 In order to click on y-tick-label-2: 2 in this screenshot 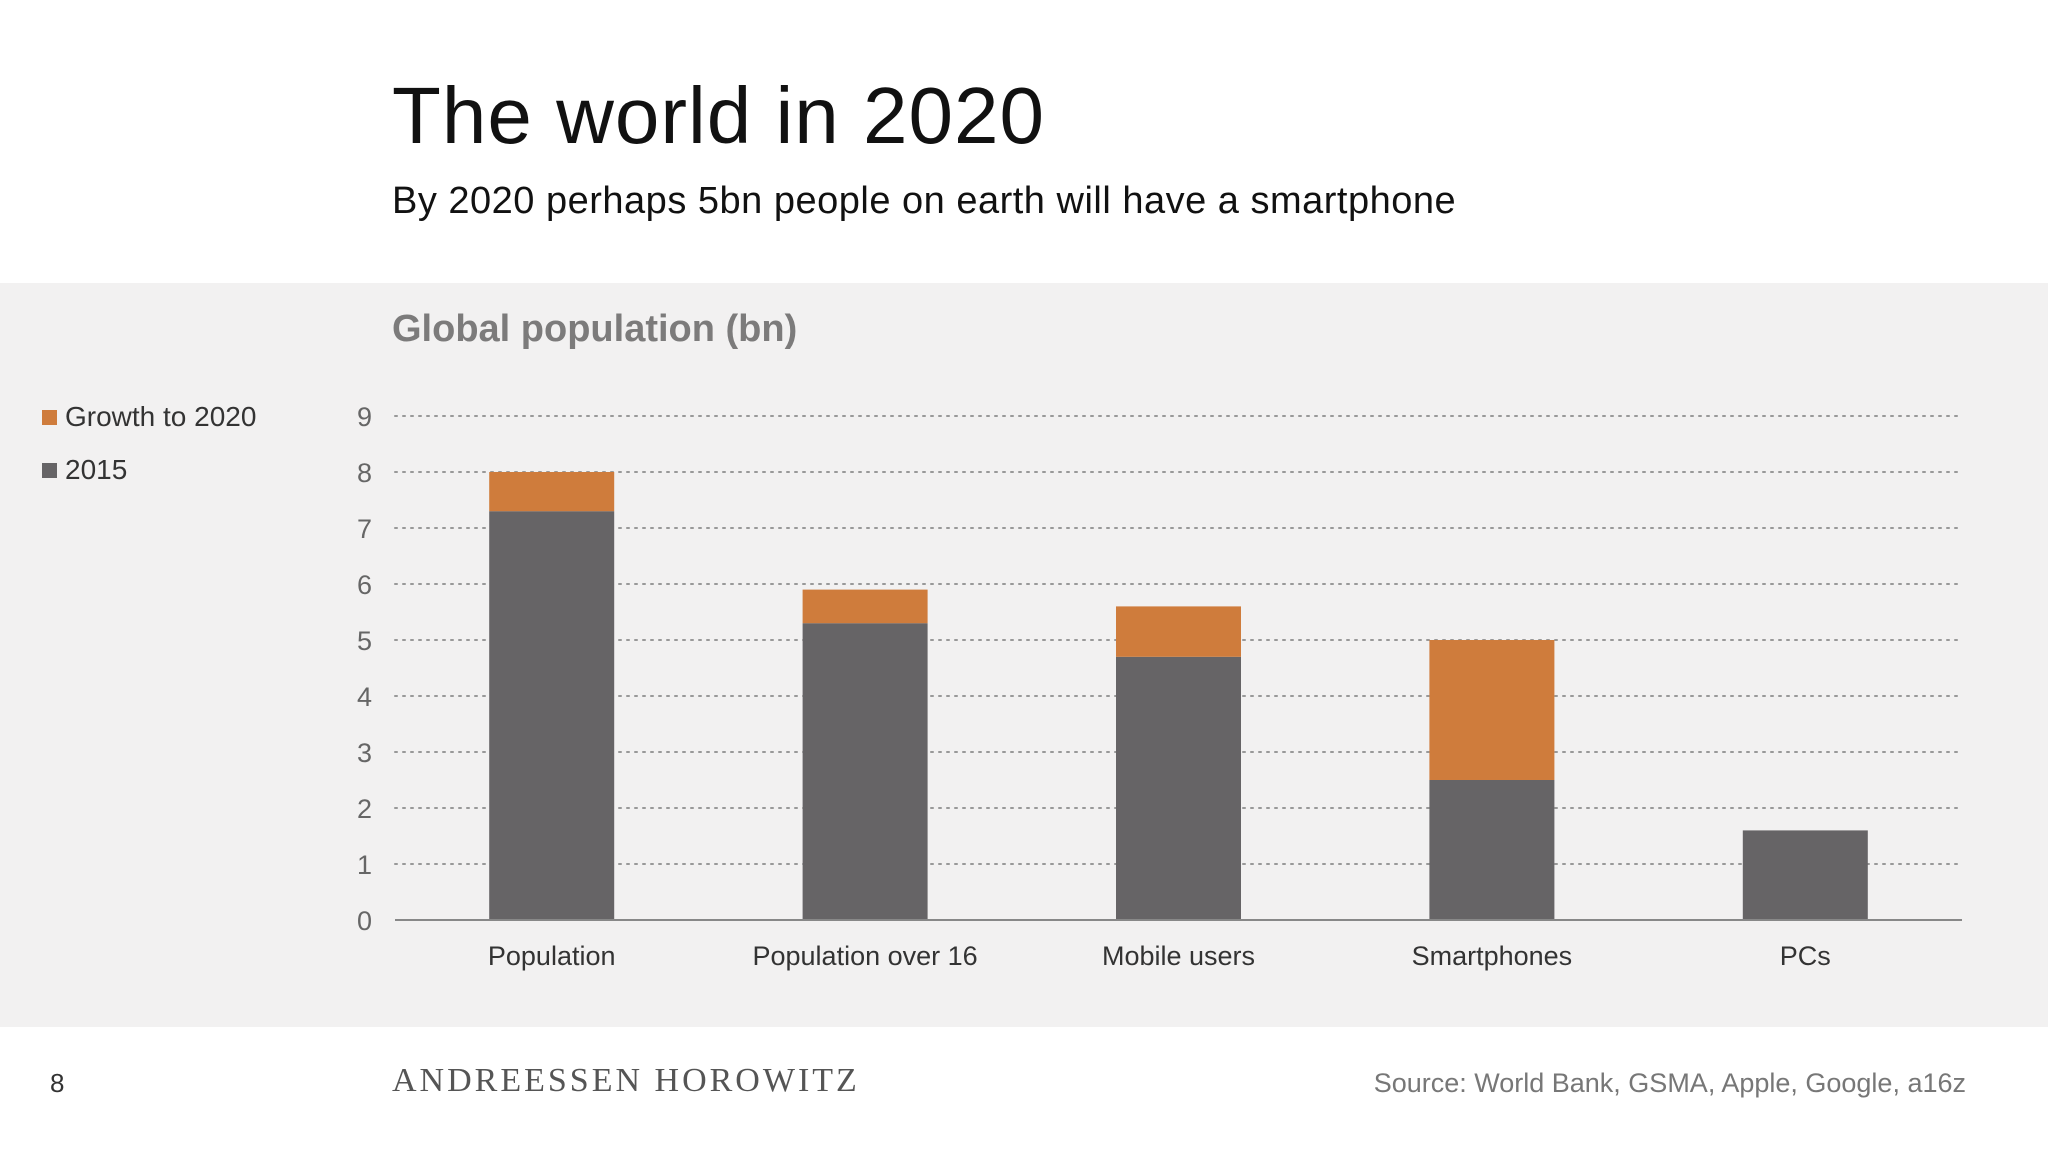, I will do `click(364, 809)`.